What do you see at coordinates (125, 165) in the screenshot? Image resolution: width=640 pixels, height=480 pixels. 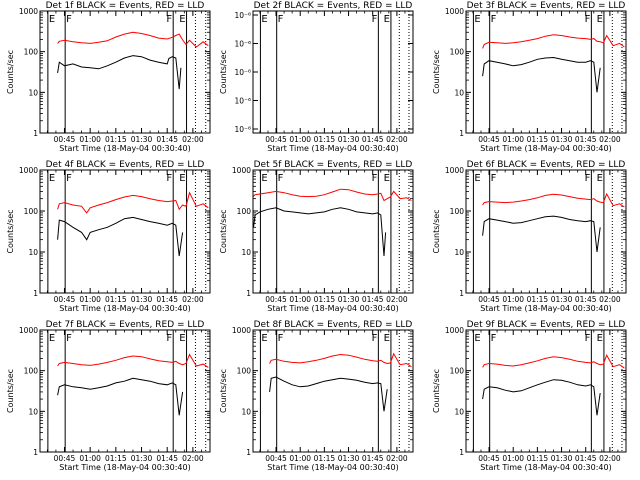 I see `panel-title: Det 4f BLACK = Events, RED = LLD` at bounding box center [125, 165].